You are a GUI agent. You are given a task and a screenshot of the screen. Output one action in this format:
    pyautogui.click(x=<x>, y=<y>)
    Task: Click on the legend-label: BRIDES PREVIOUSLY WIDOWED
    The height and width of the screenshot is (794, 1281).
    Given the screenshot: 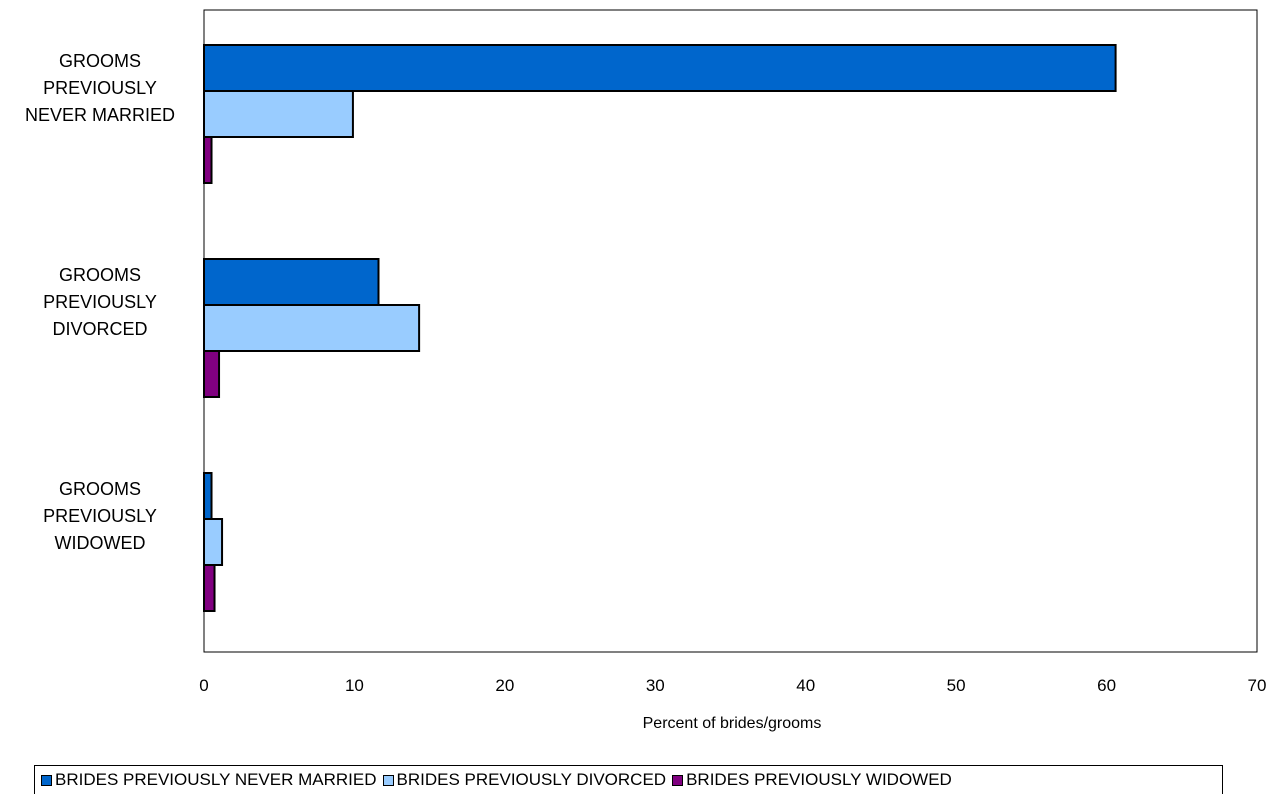 What is the action you would take?
    pyautogui.click(x=819, y=779)
    